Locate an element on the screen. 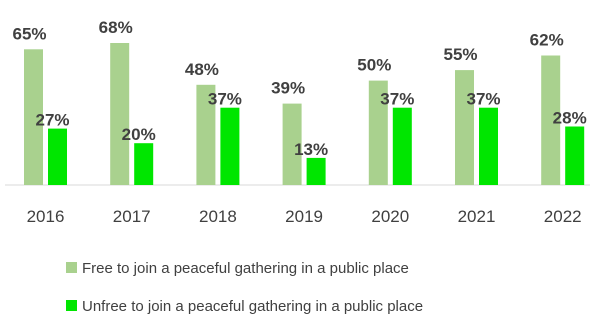 The image size is (597, 320). bar-free-2016 is located at coordinates (33, 117).